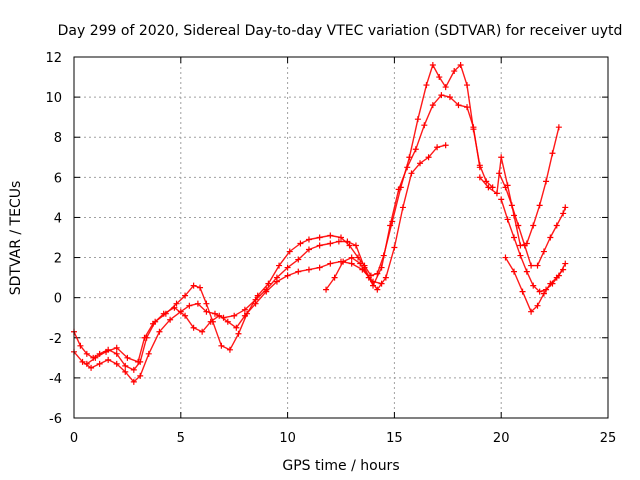 This screenshot has height=480, width=640. I want to click on y-tick-label: 12, so click(53, 58).